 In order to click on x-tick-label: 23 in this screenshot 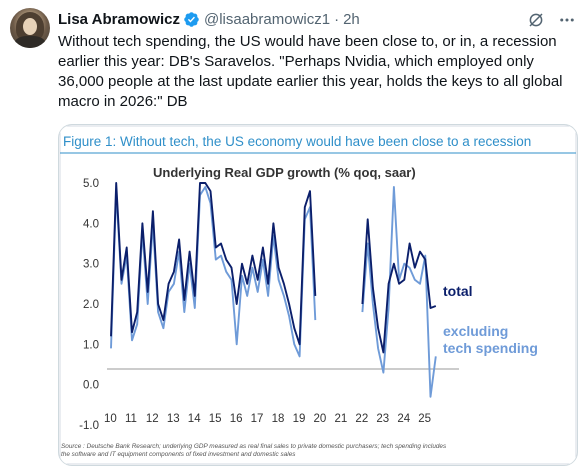, I will do `click(382, 419)`.